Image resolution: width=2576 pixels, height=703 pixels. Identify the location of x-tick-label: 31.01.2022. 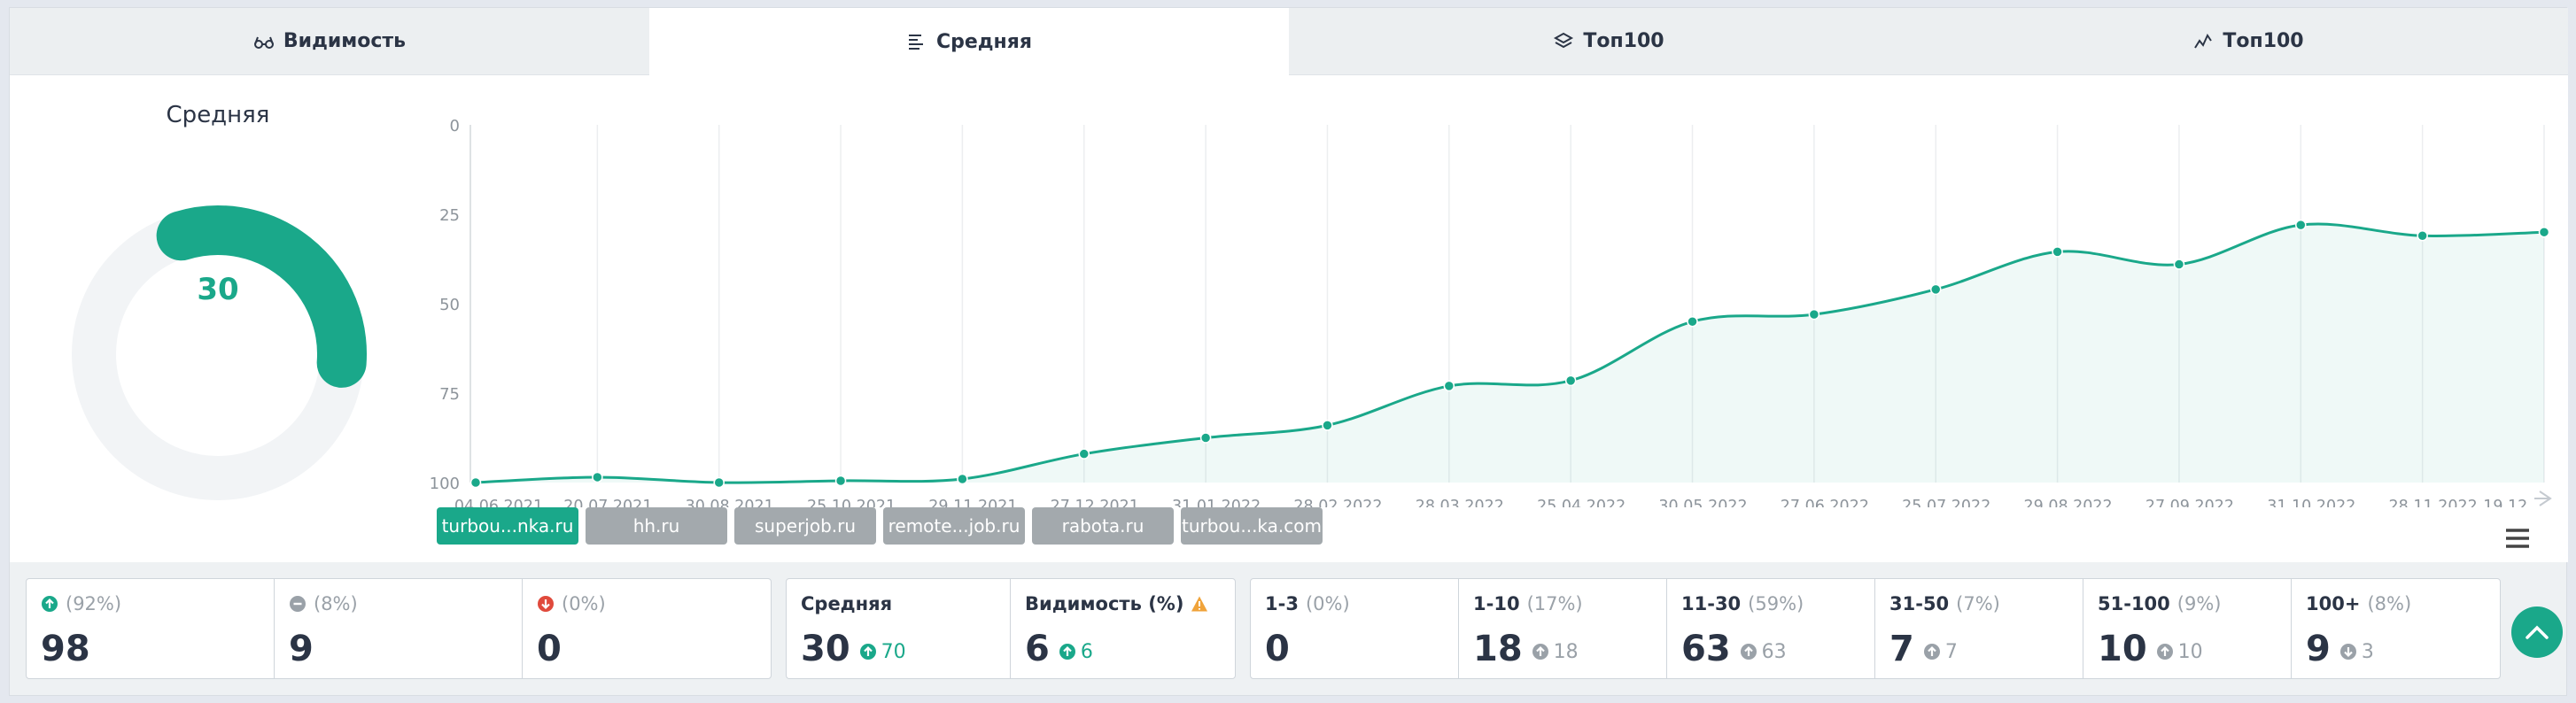
(1216, 502).